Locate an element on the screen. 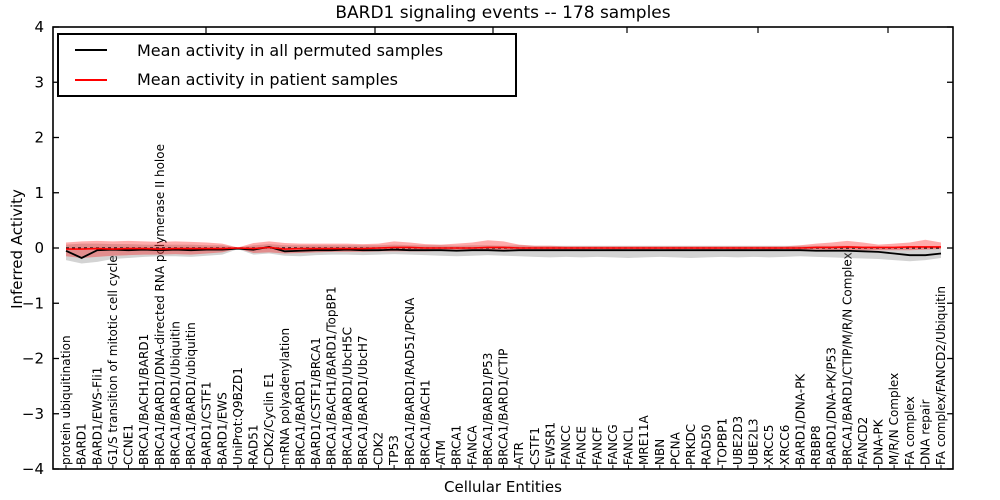 The width and height of the screenshot is (1000, 500). category-label: BARD1/CSTF1/BRCA1 is located at coordinates (316, 401).